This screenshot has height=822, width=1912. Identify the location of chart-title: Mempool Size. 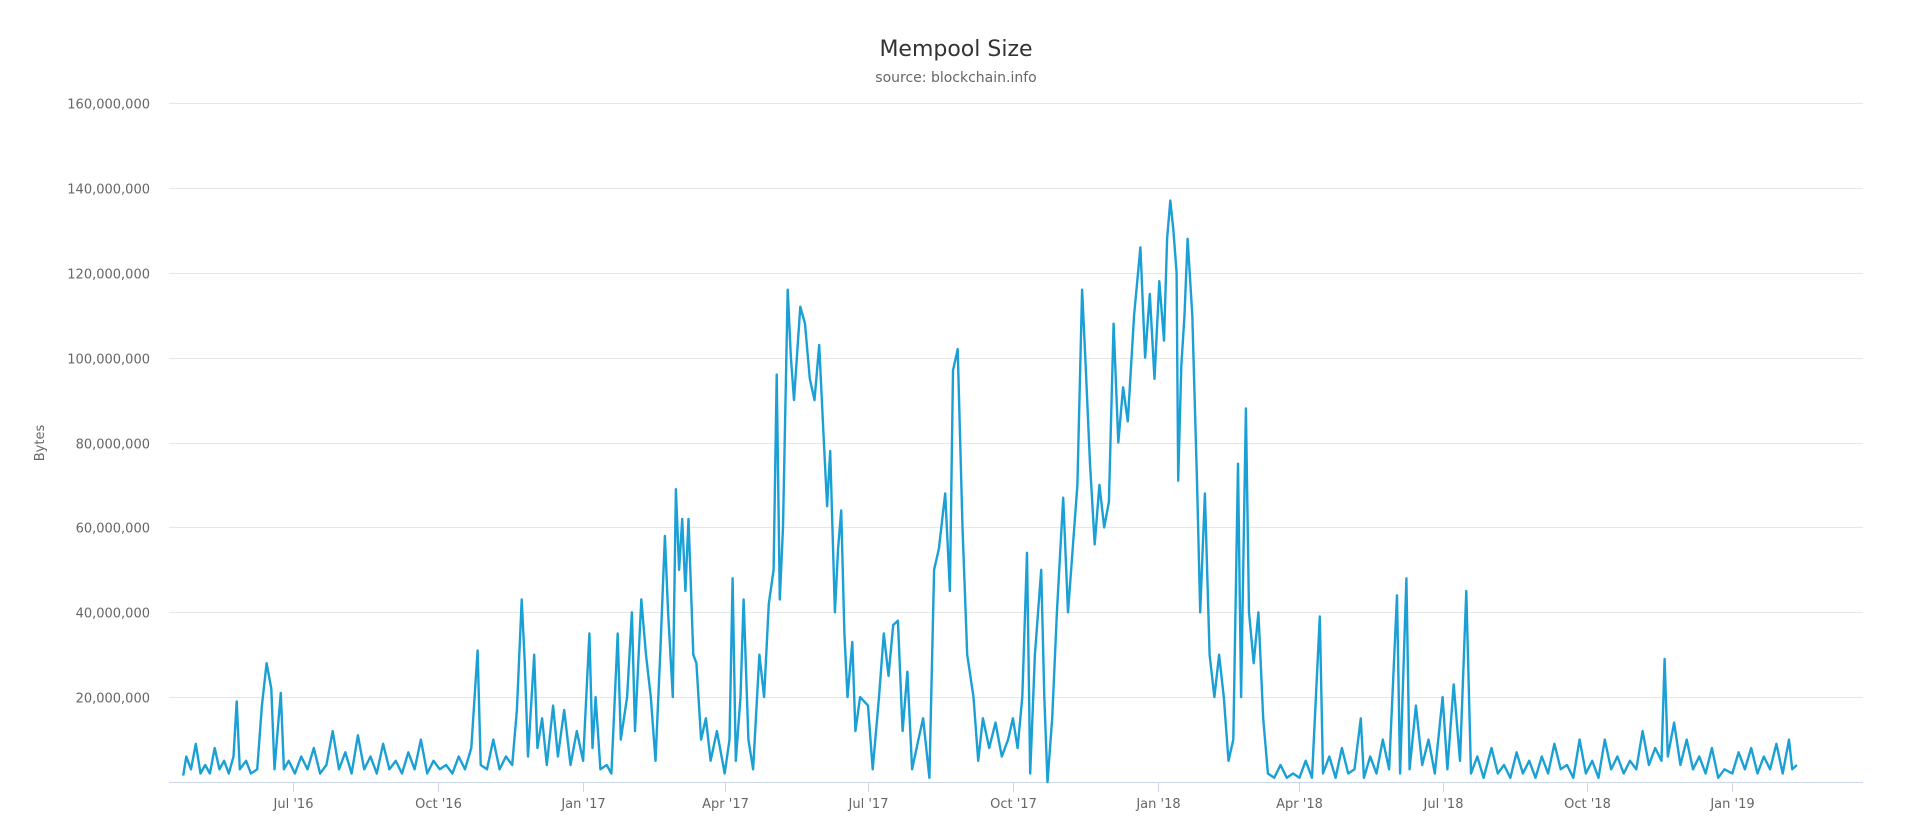
(955, 49).